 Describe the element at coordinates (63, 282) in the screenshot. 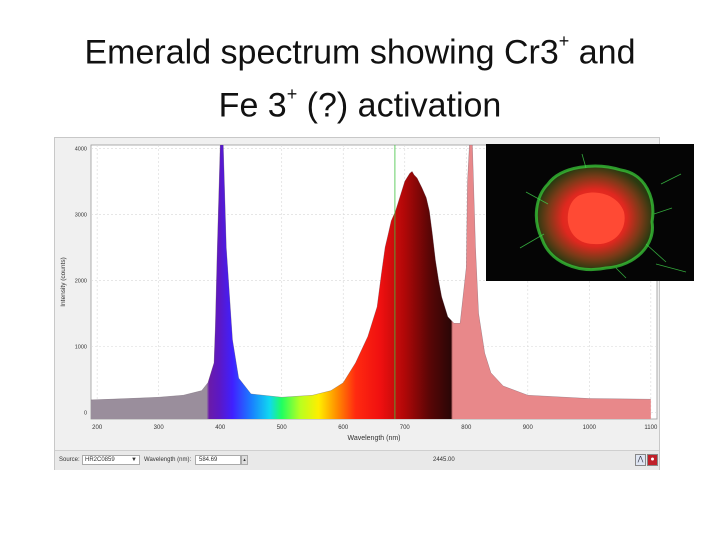

I see `y-axis-label: Intensity (counts)` at that location.